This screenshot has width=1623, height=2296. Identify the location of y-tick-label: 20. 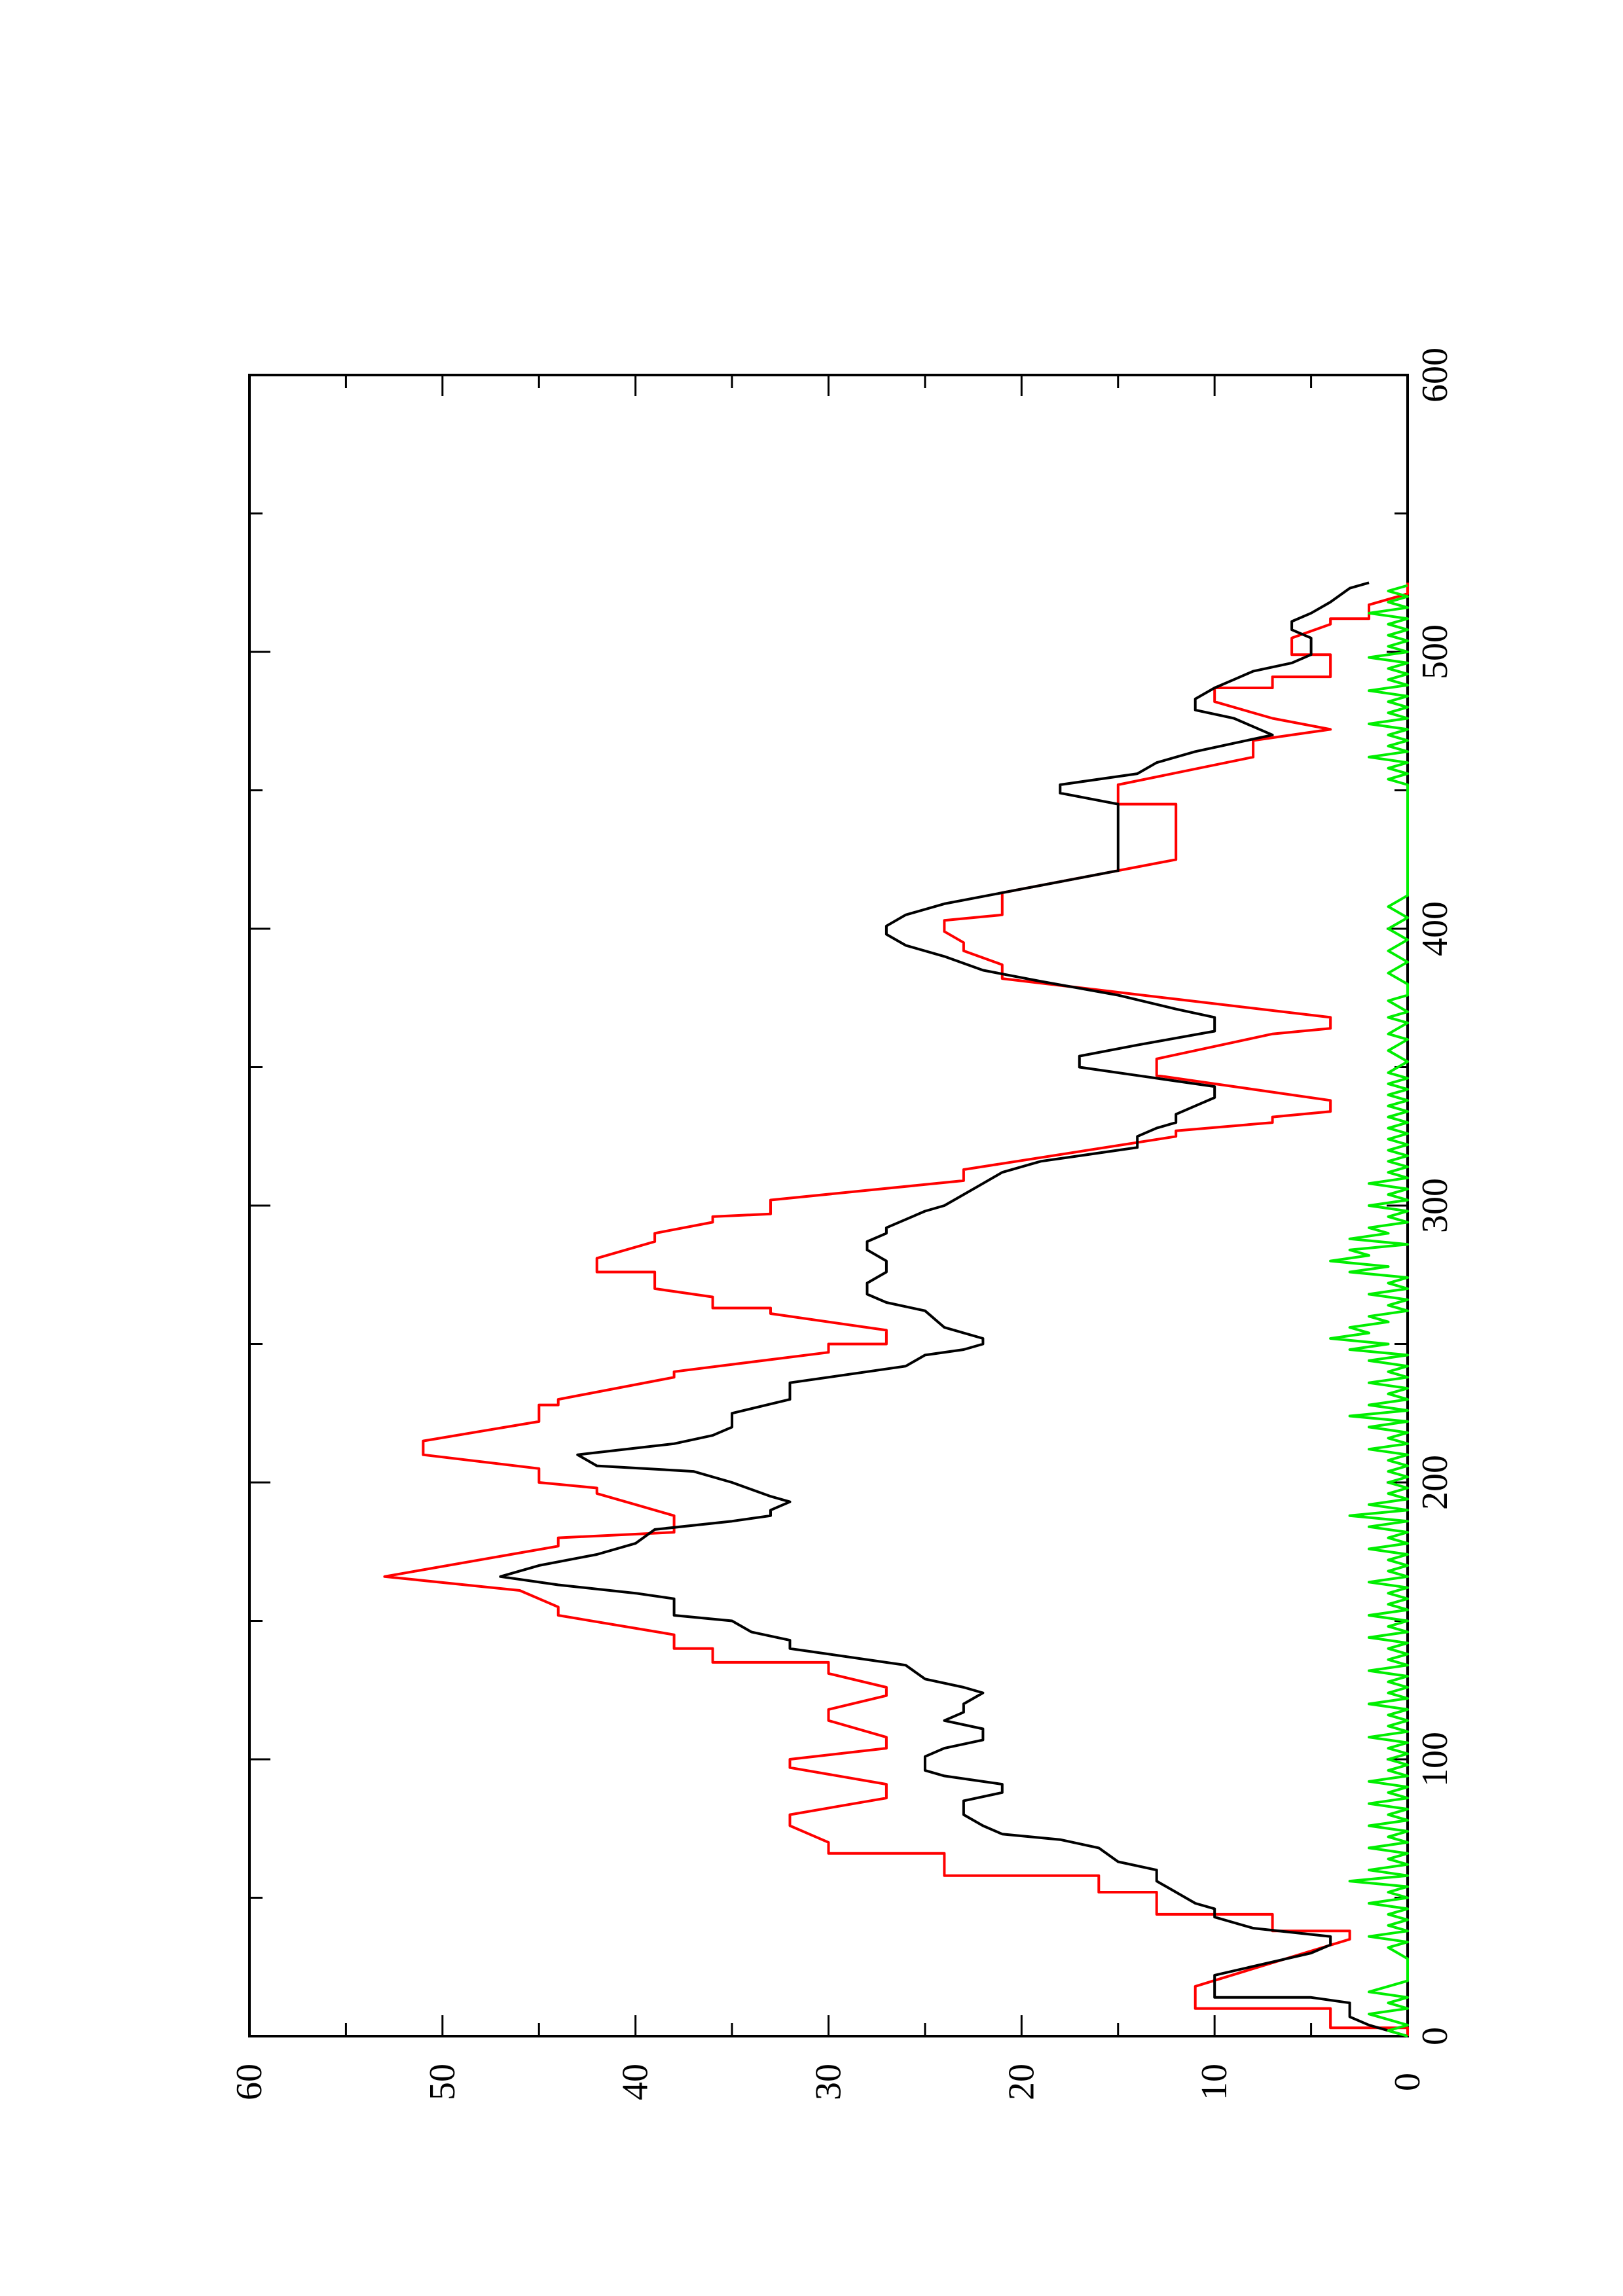
(1021, 2082).